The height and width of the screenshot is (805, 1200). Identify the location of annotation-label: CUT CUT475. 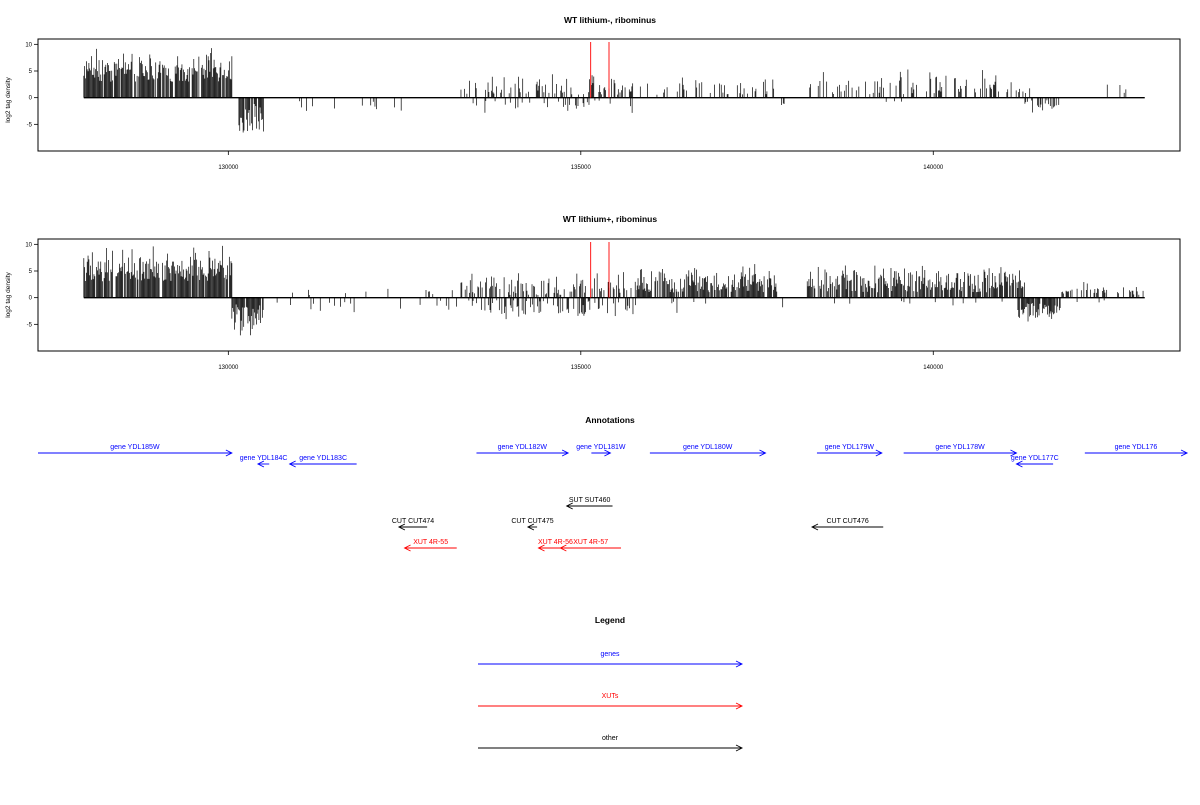
(532, 521).